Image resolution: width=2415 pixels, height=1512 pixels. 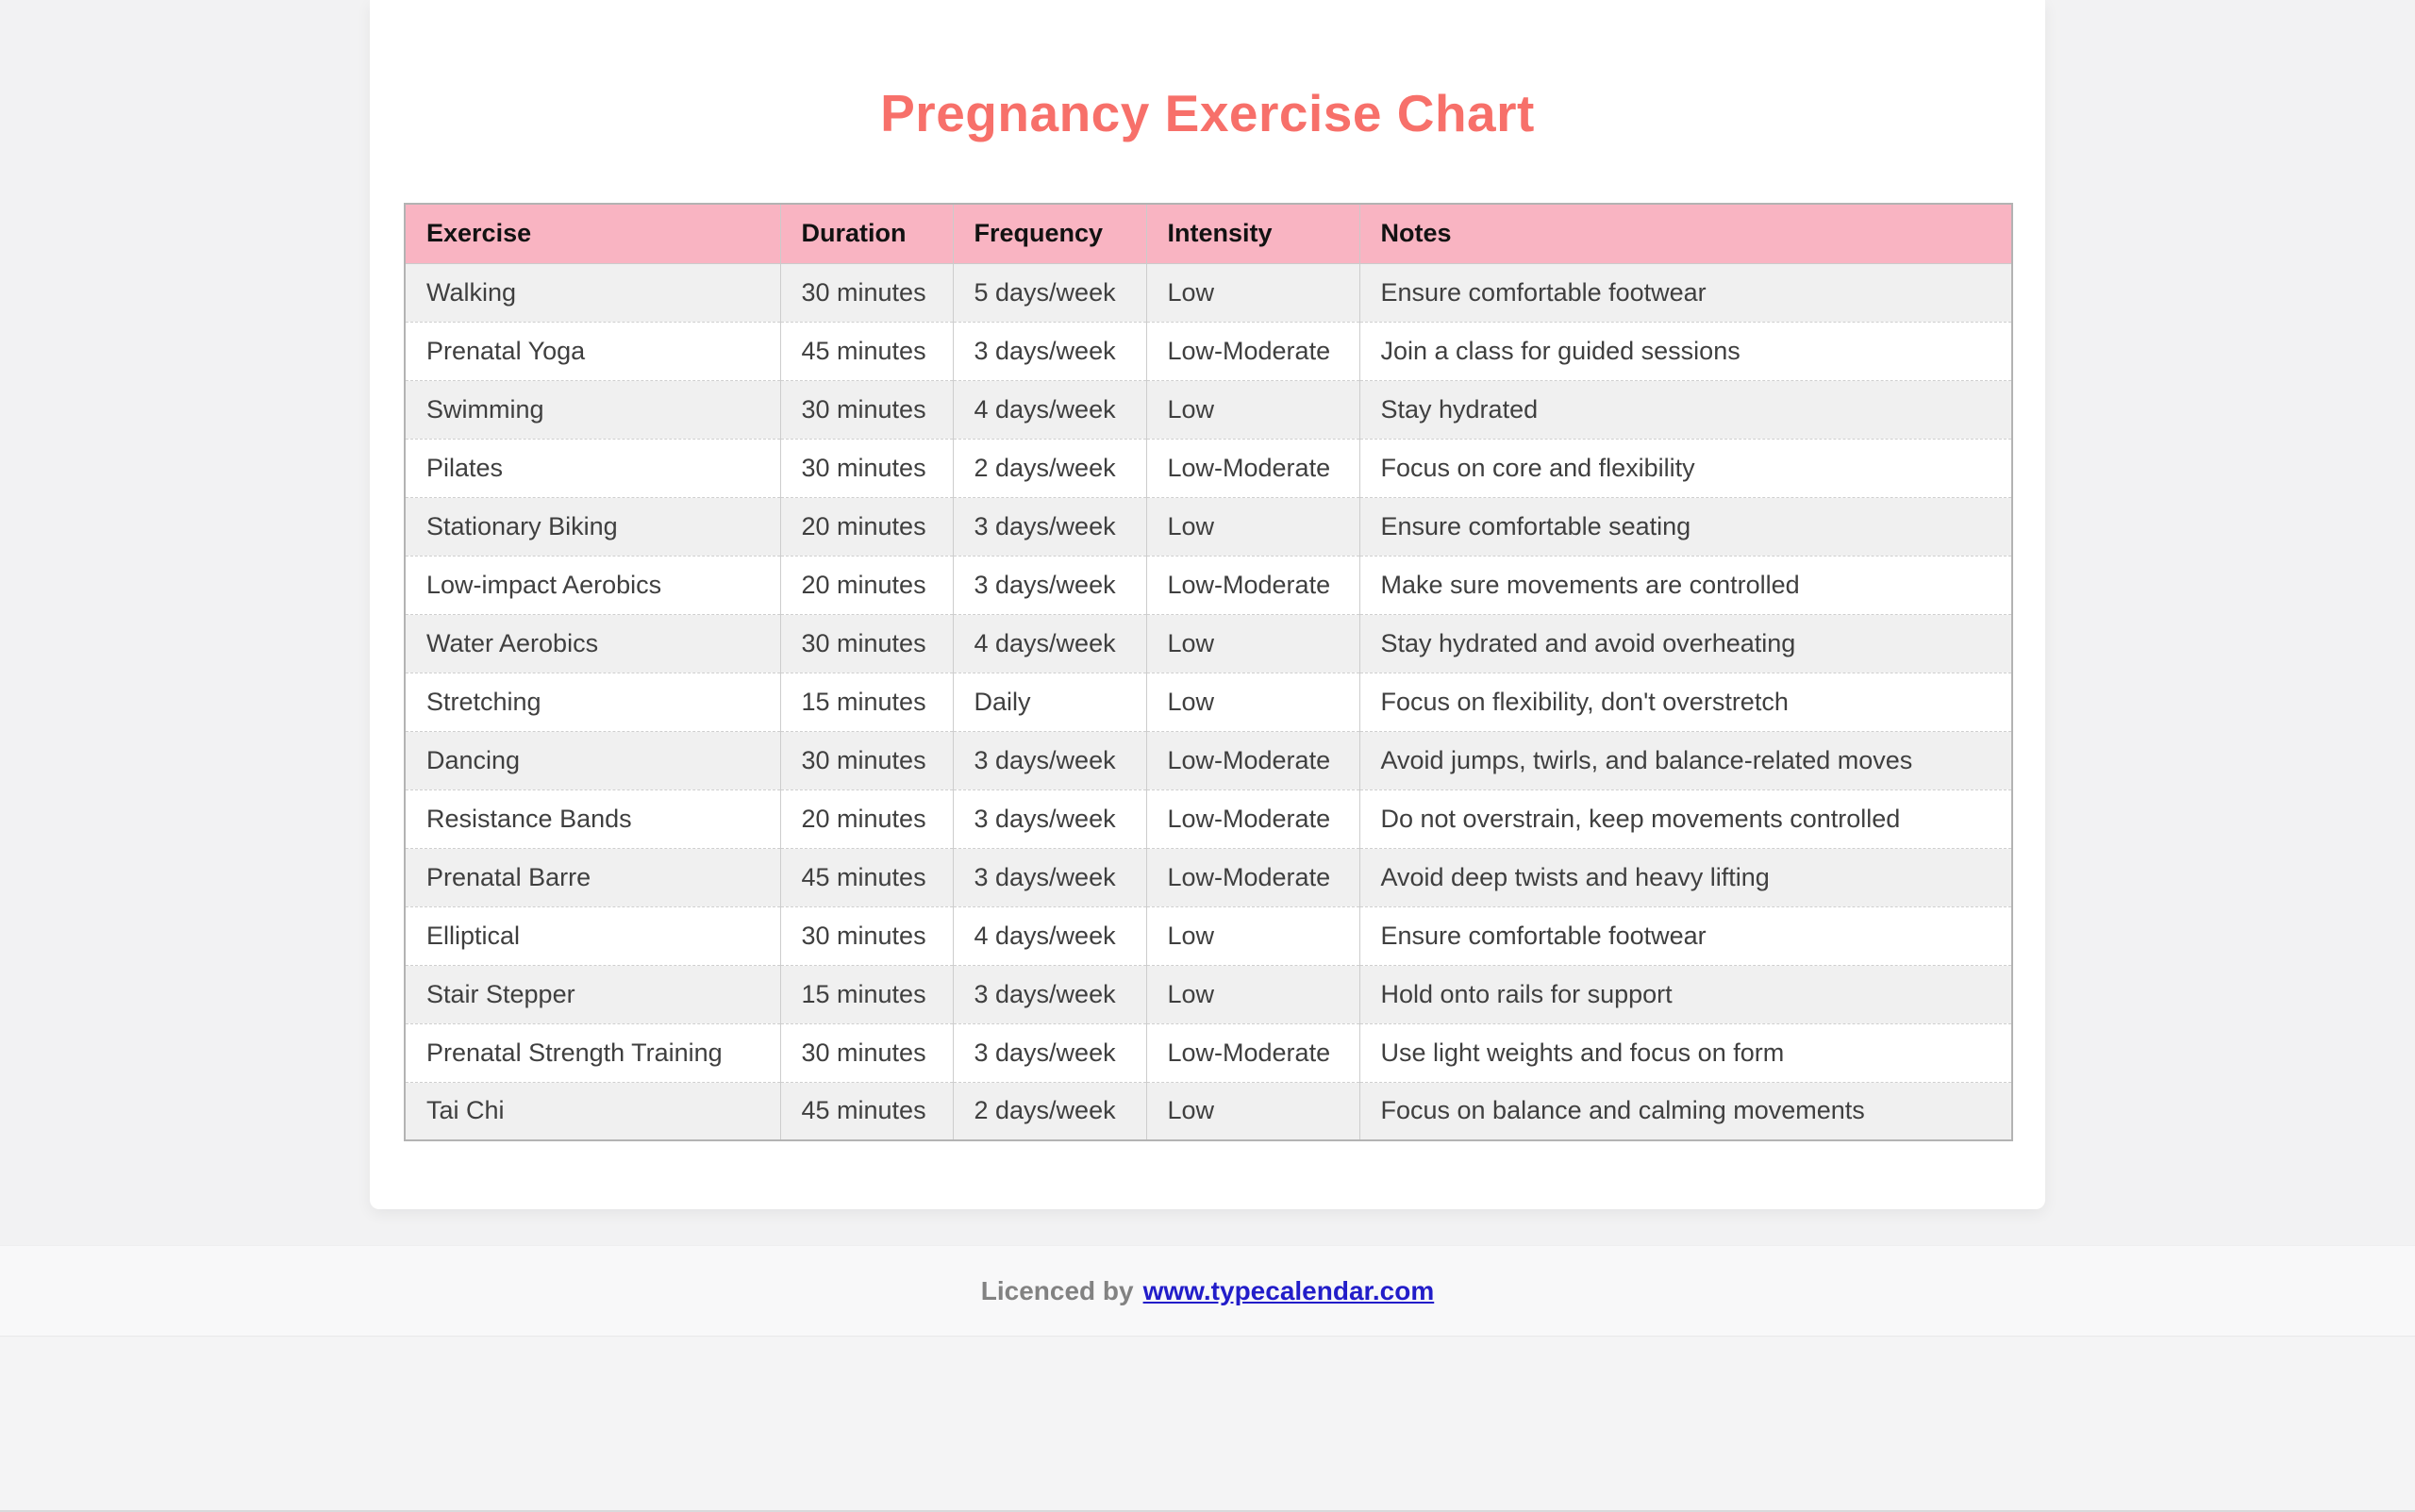 What do you see at coordinates (593, 233) in the screenshot?
I see `column-header: Exercise` at bounding box center [593, 233].